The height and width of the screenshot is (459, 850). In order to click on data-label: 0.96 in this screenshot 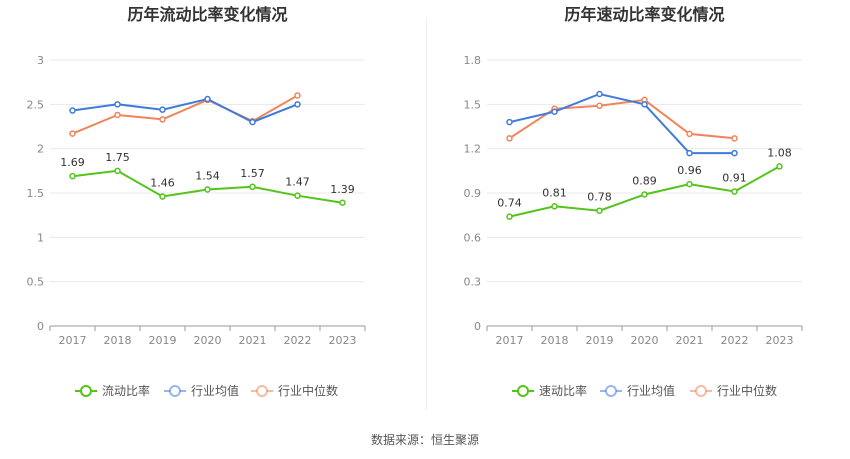, I will do `click(689, 170)`.